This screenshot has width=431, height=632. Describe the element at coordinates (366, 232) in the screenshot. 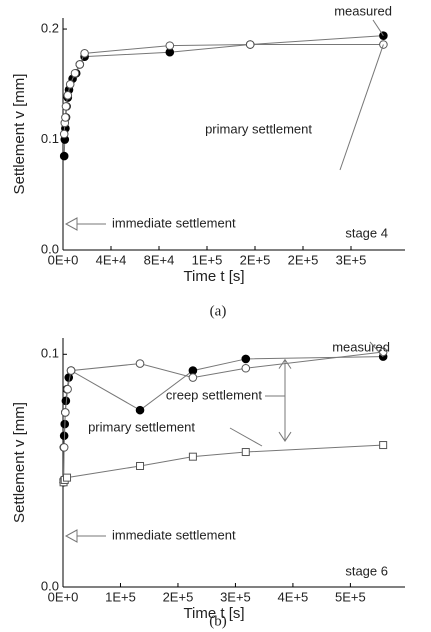

I see `annotation: stage 4` at that location.